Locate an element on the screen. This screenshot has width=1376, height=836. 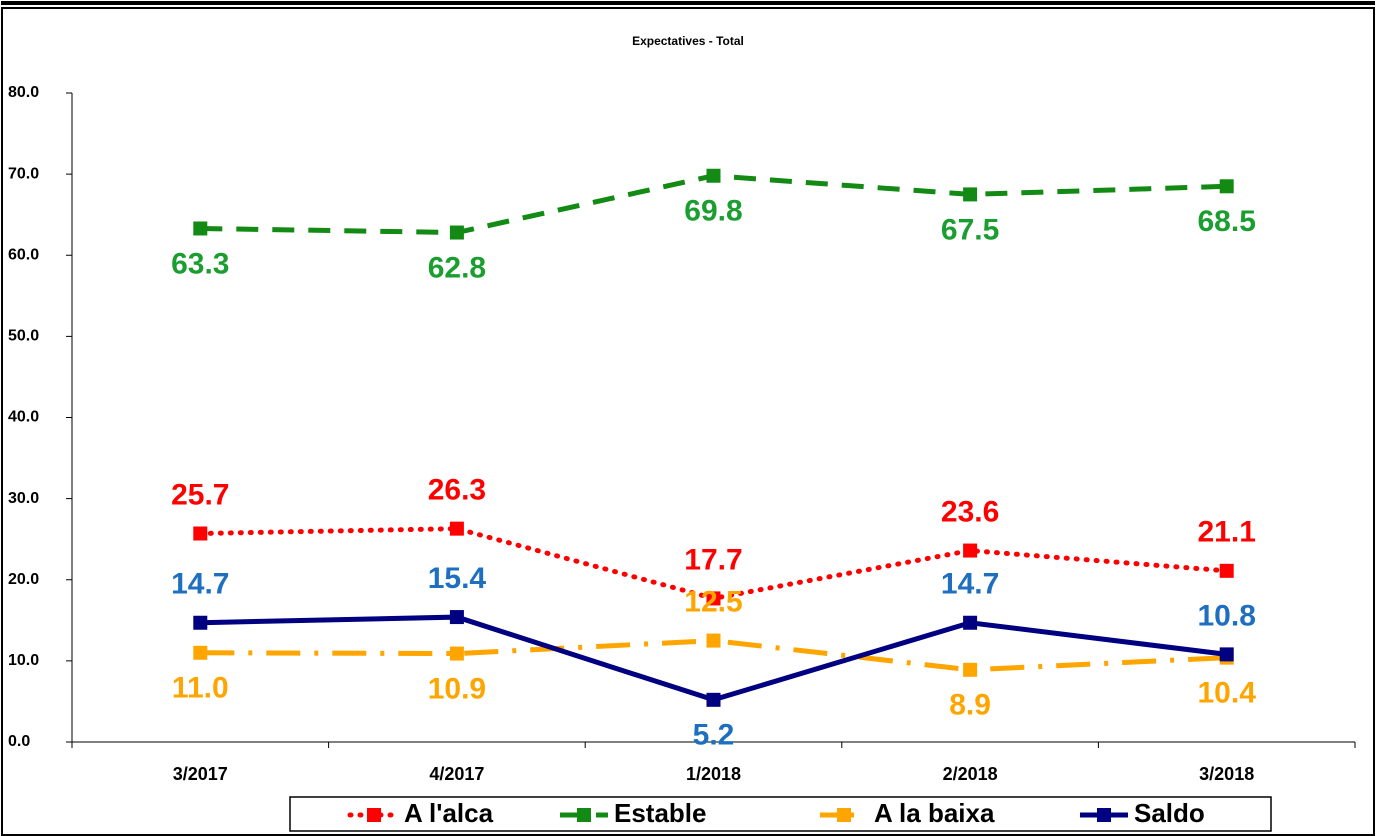
data-label: 8.9 is located at coordinates (970, 705).